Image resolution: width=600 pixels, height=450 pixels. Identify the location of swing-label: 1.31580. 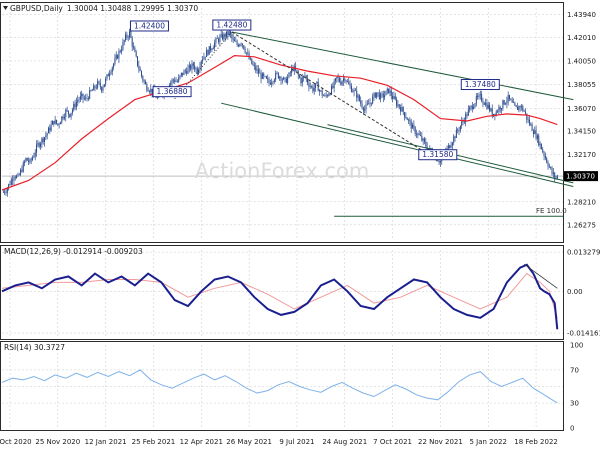
(437, 154).